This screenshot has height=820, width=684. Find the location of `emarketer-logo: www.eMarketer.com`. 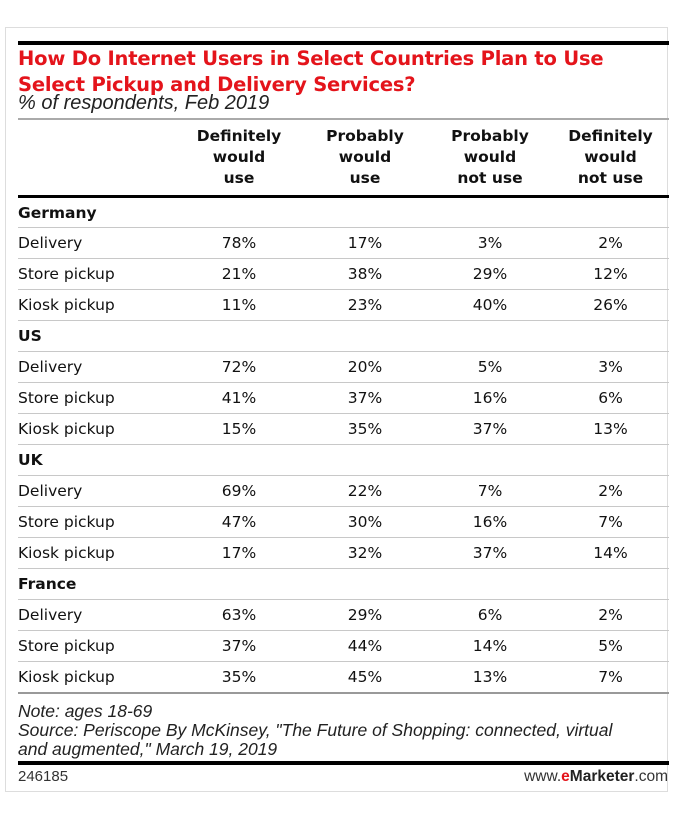

emarketer-logo: www.eMarketer.com is located at coordinates (596, 777).